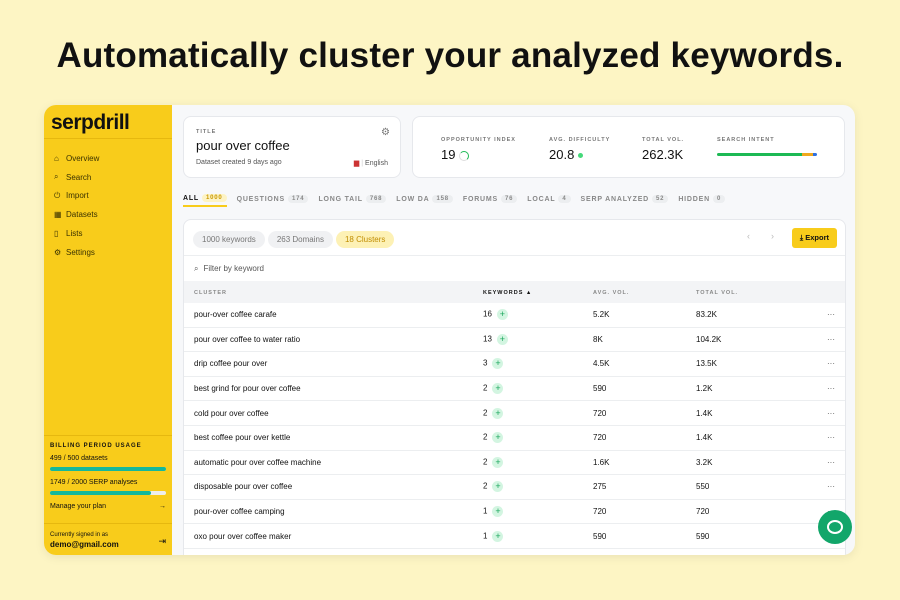 Image resolution: width=900 pixels, height=600 pixels. I want to click on table-row: drip coffee pour over 3 + 4.5K 13.5K ···, so click(514, 364).